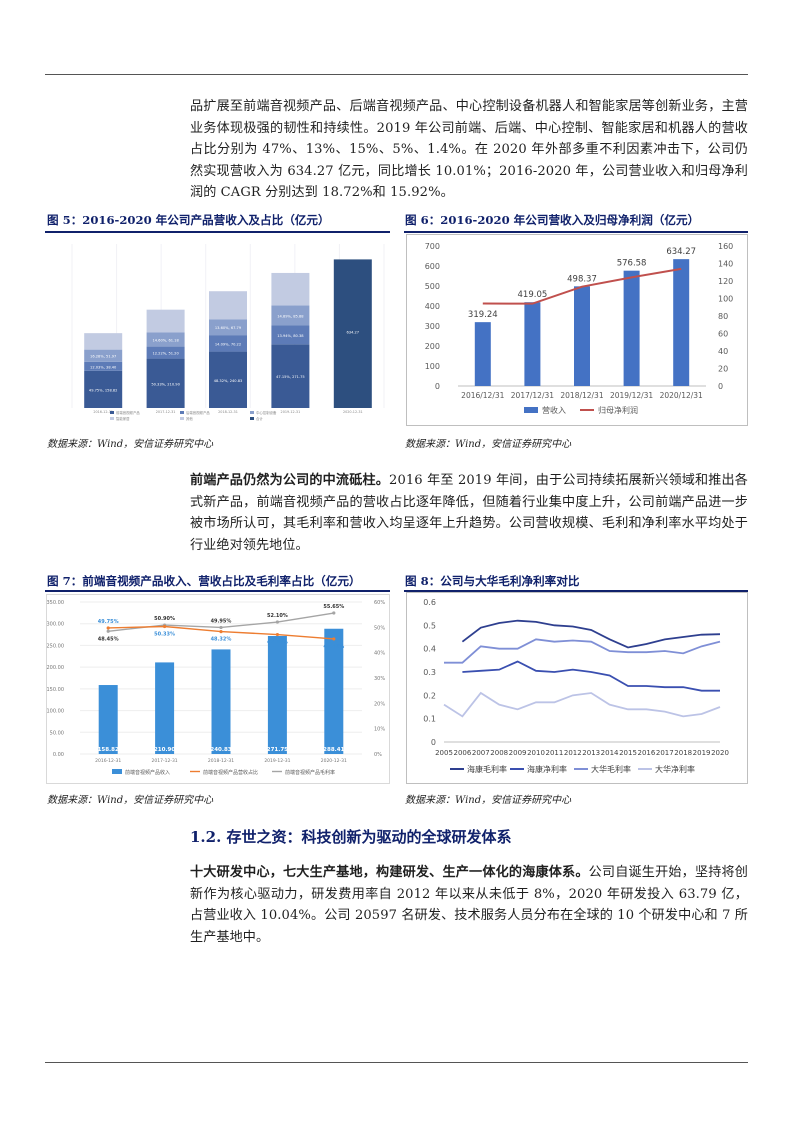  Describe the element at coordinates (432, 306) in the screenshot. I see `fig6-y-tick-label: 400` at that location.